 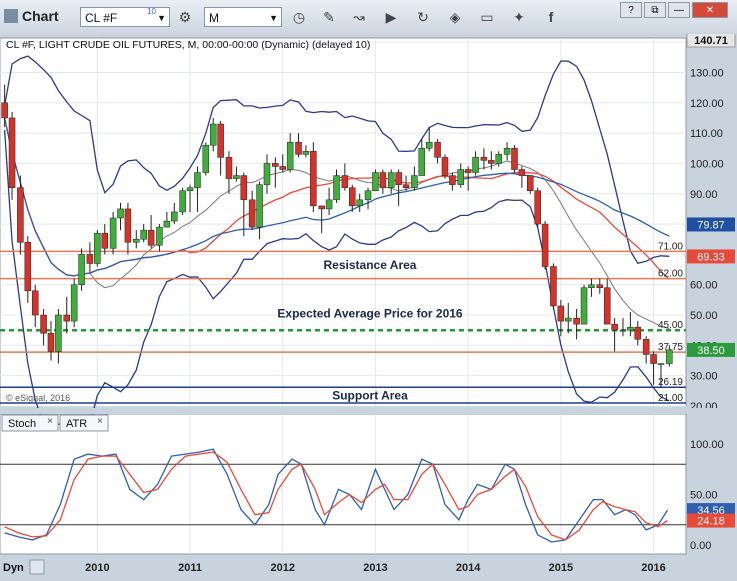 I want to click on close-icon: ×, so click(x=100, y=421).